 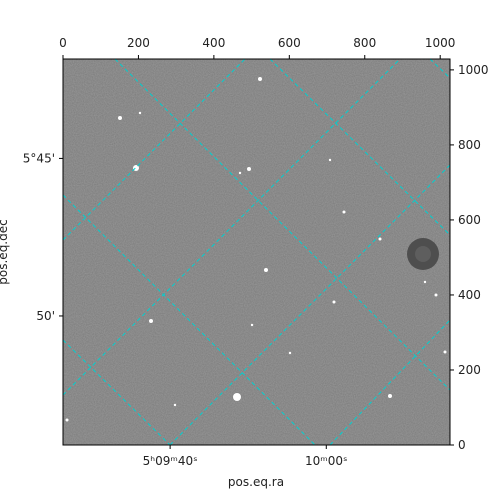 What do you see at coordinates (45, 316) in the screenshot?
I see `dec-tick-label: 50'` at bounding box center [45, 316].